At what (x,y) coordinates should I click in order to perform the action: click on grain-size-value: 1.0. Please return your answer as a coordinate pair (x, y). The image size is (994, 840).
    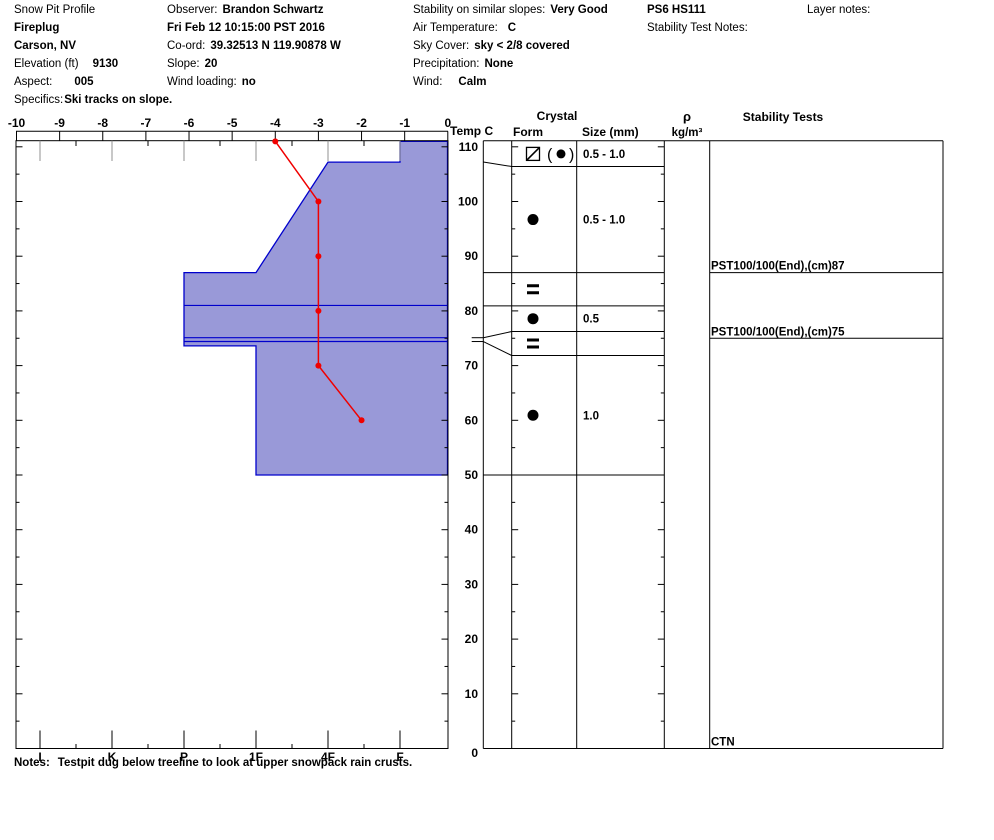
    Looking at the image, I should click on (591, 416).